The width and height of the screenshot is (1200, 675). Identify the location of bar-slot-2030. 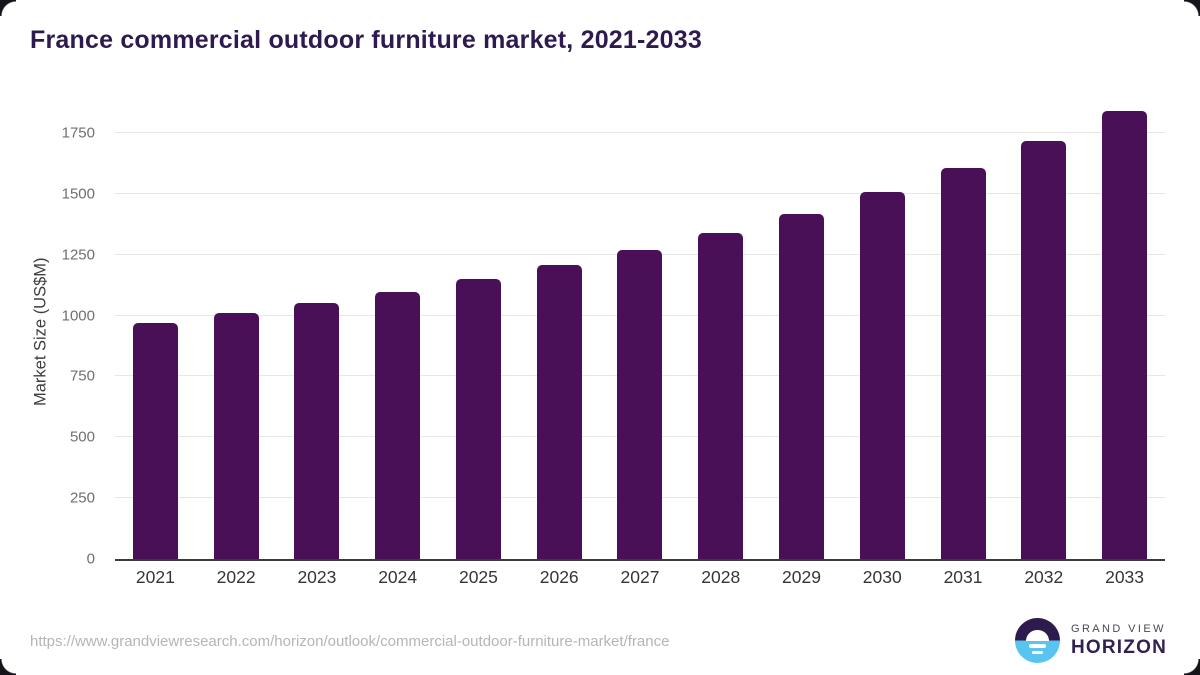
(882, 331).